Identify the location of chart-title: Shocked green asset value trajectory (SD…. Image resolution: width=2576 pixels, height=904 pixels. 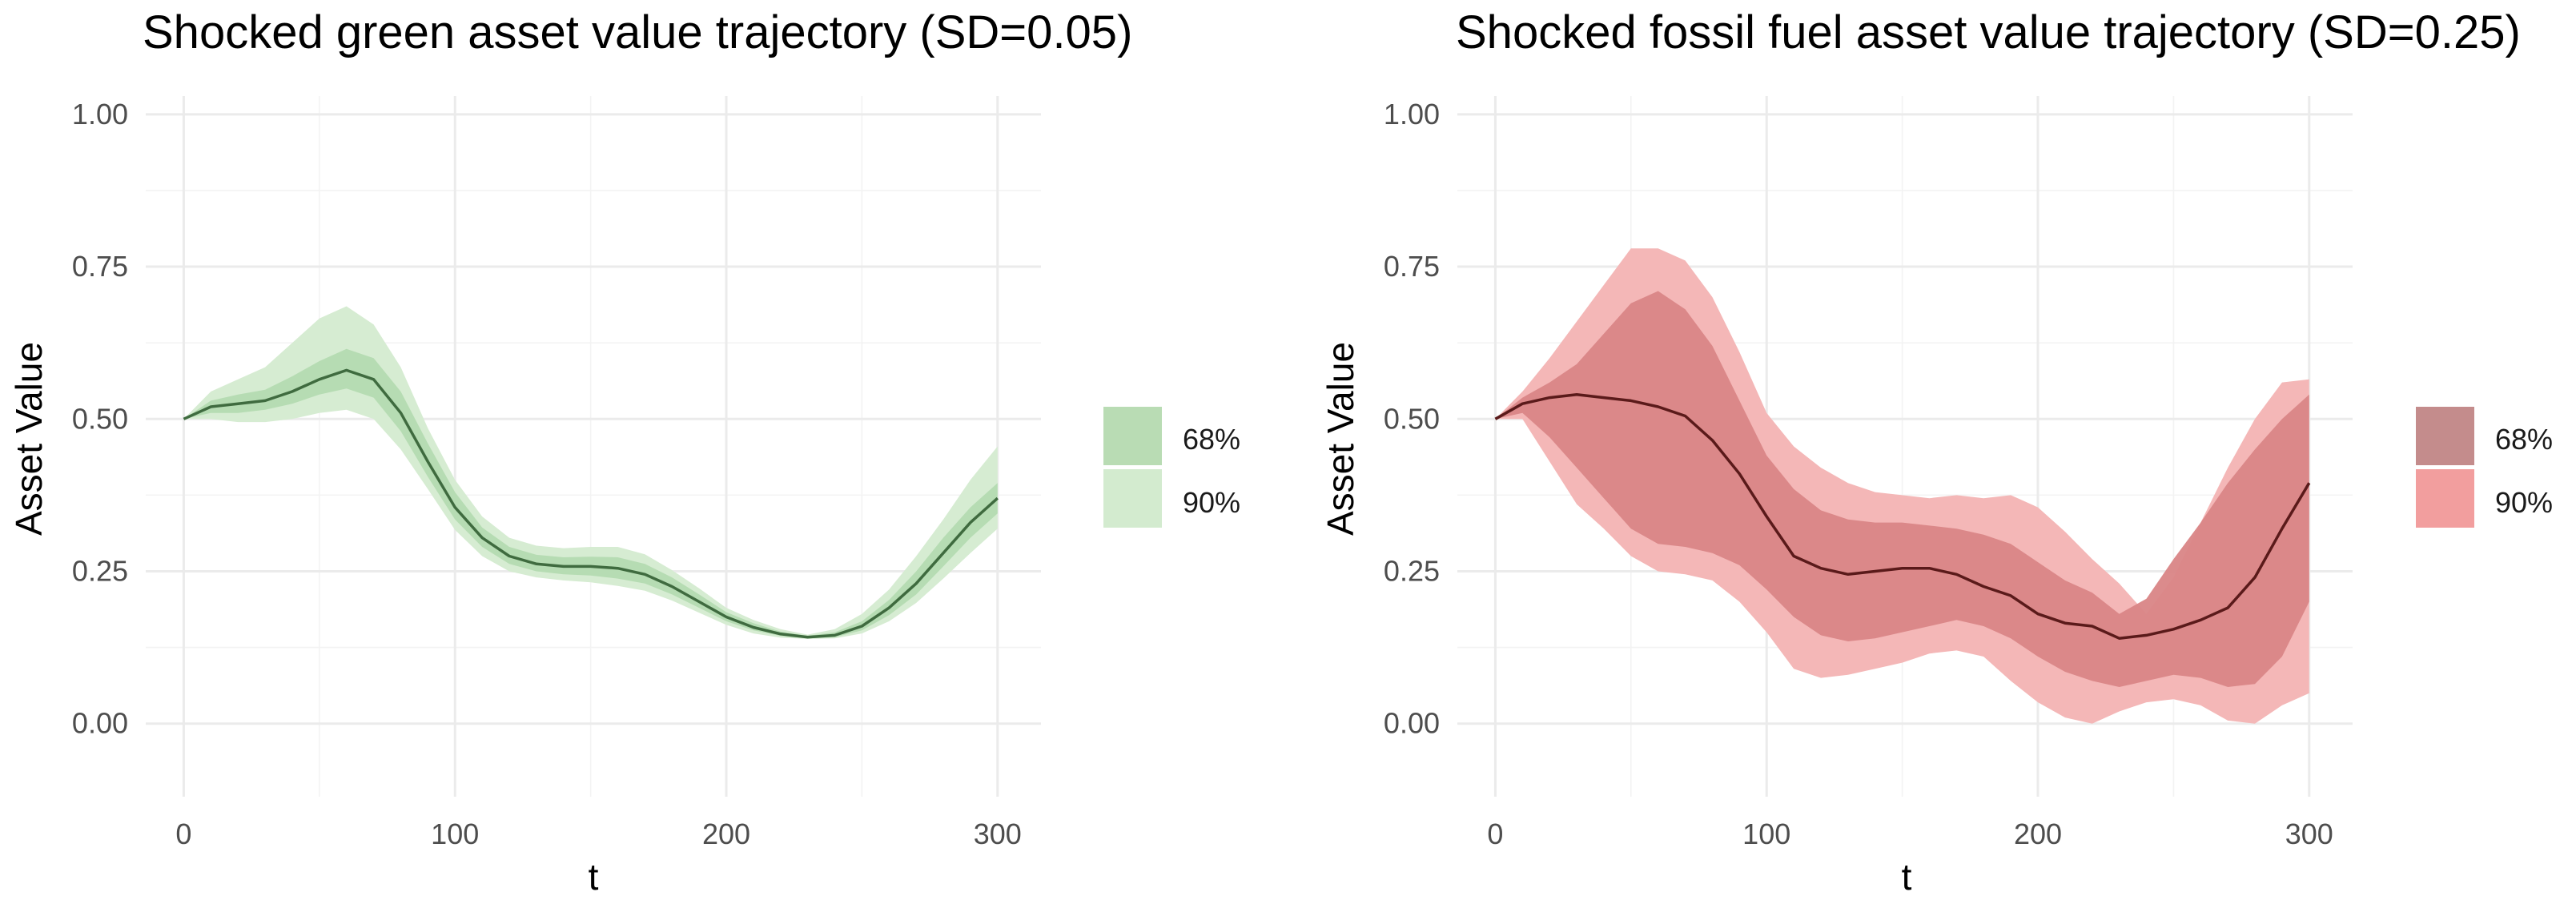
(637, 32).